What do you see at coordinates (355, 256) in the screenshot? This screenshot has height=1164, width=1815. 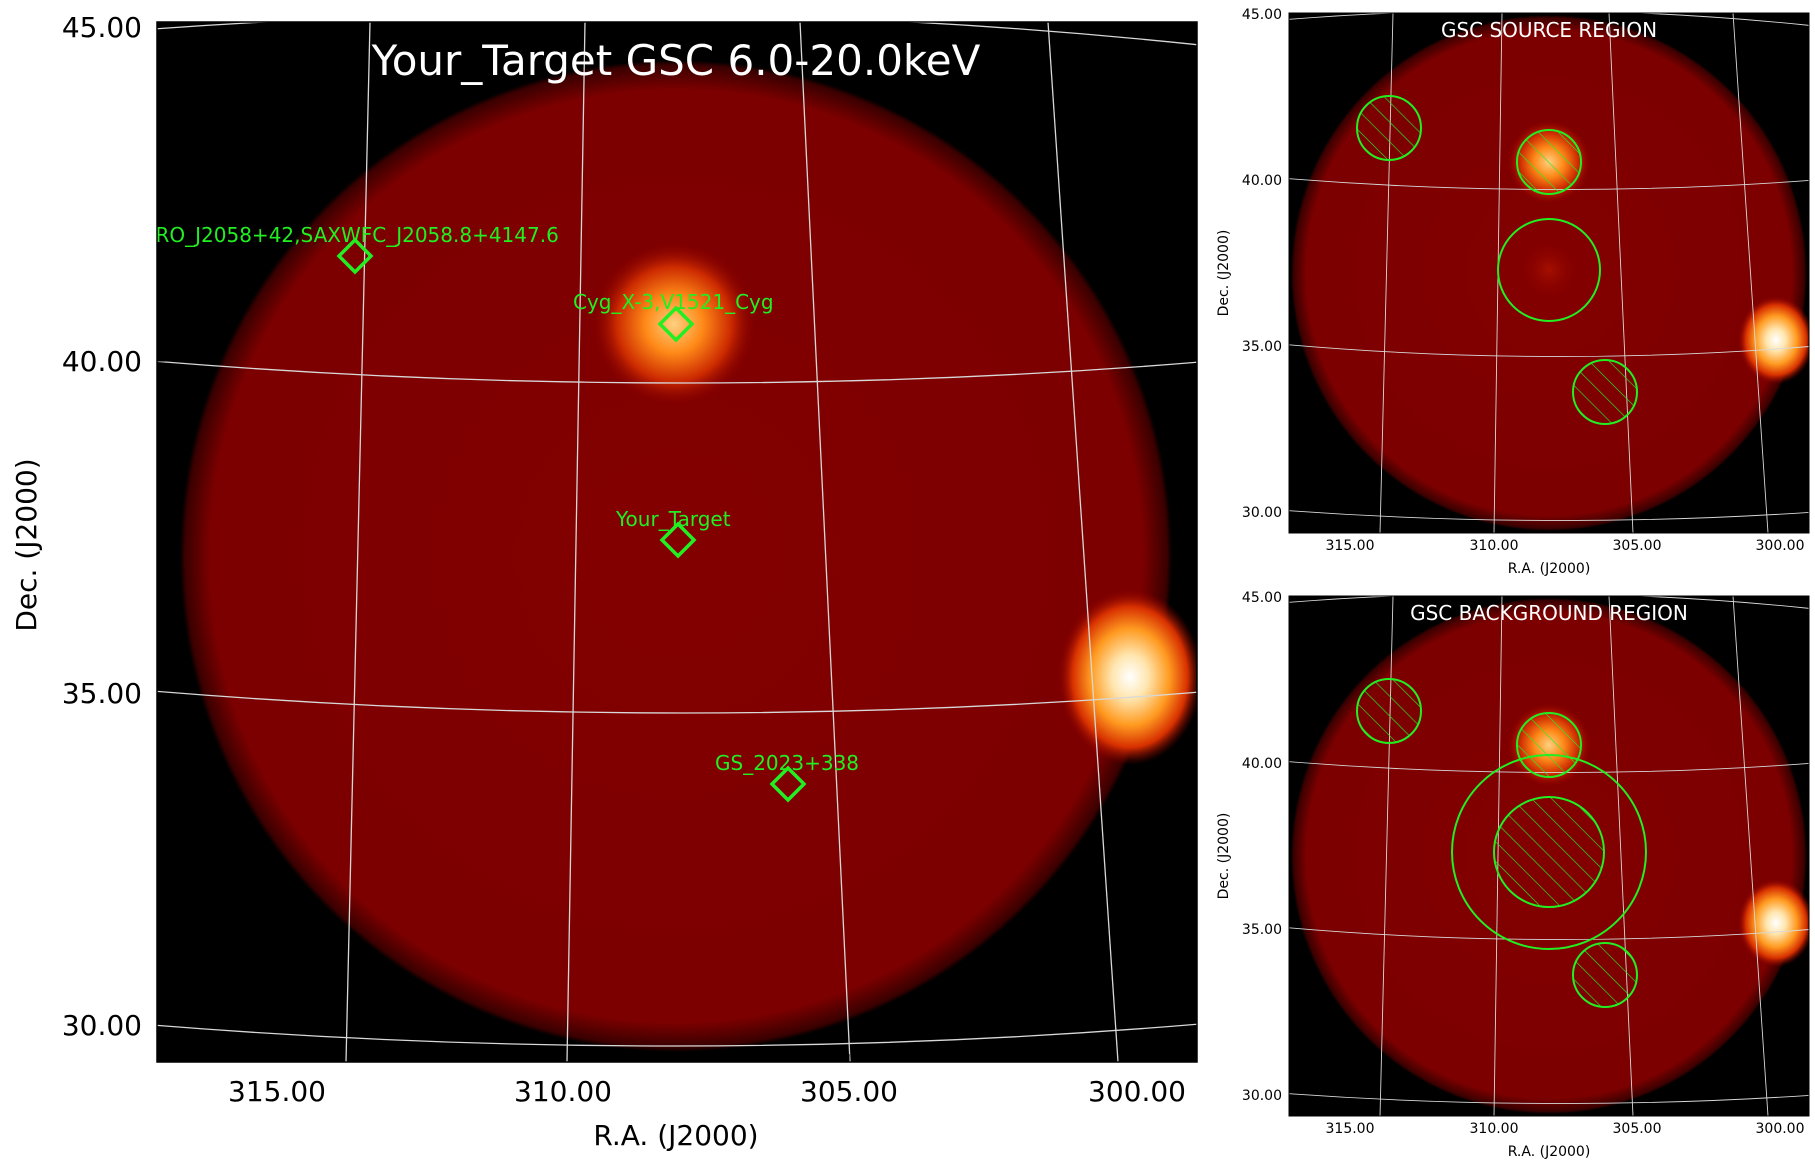 I see `marker-gro-j2058` at bounding box center [355, 256].